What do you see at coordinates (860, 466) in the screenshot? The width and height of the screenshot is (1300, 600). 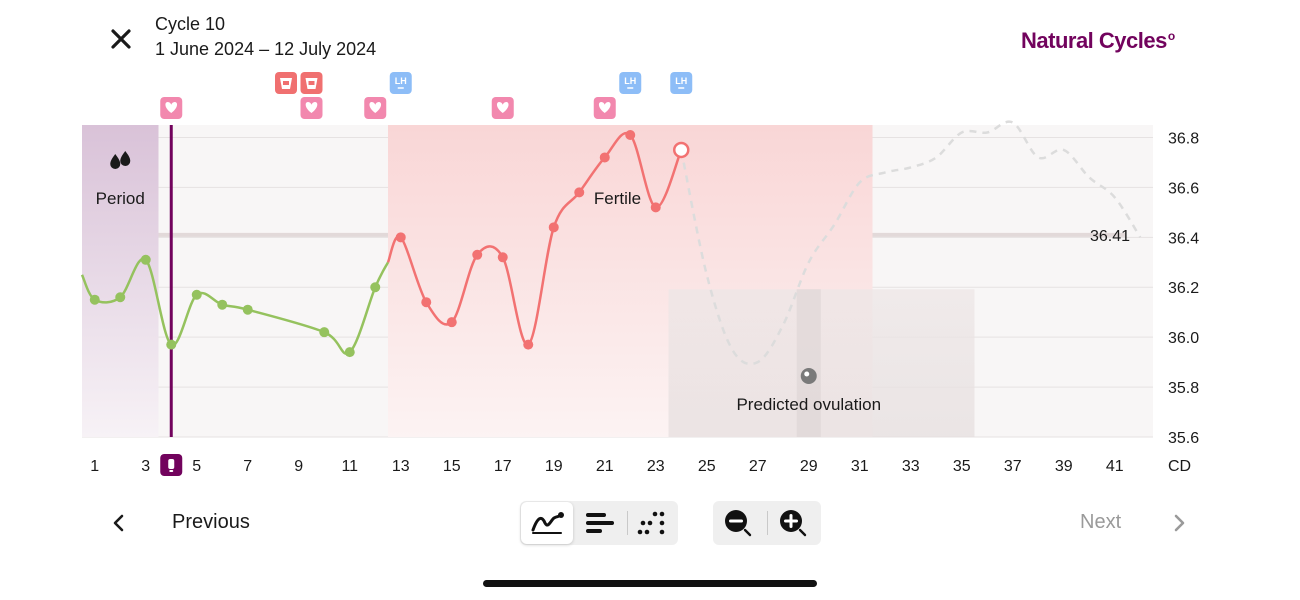 I see `x-tick-label: 31` at bounding box center [860, 466].